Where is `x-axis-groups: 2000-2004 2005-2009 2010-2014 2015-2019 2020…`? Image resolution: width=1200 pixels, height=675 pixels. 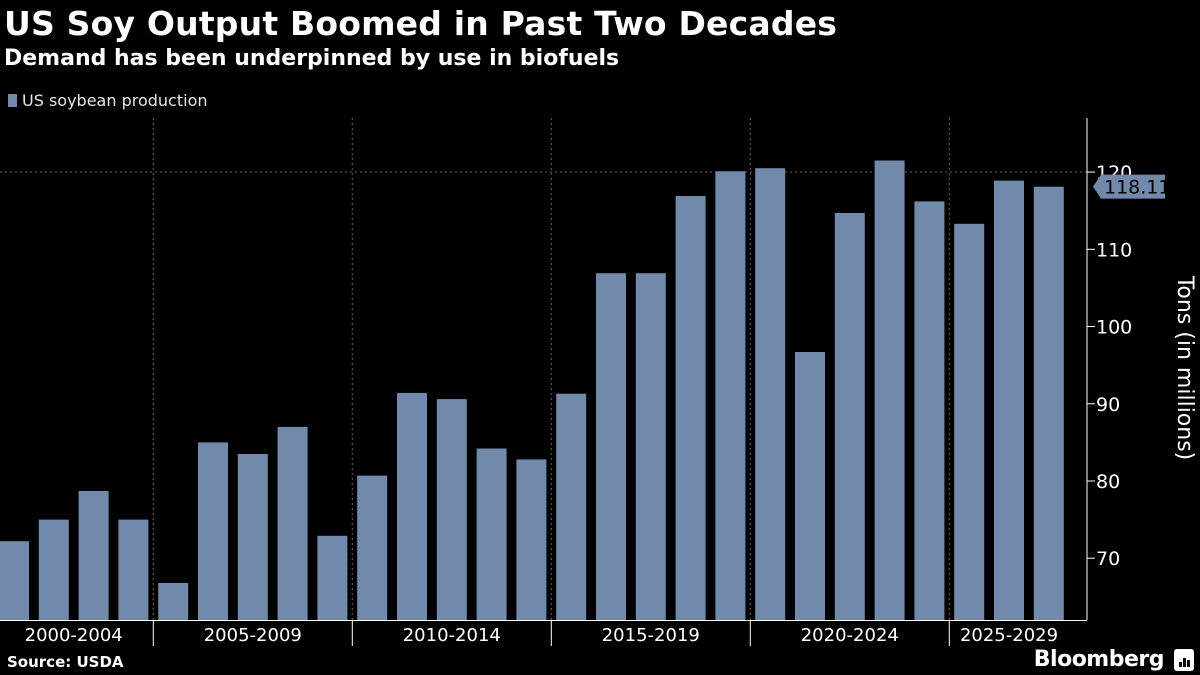
x-axis-groups: 2000-2004 2005-2009 2010-2014 2015-2019 2020… is located at coordinates (541, 633).